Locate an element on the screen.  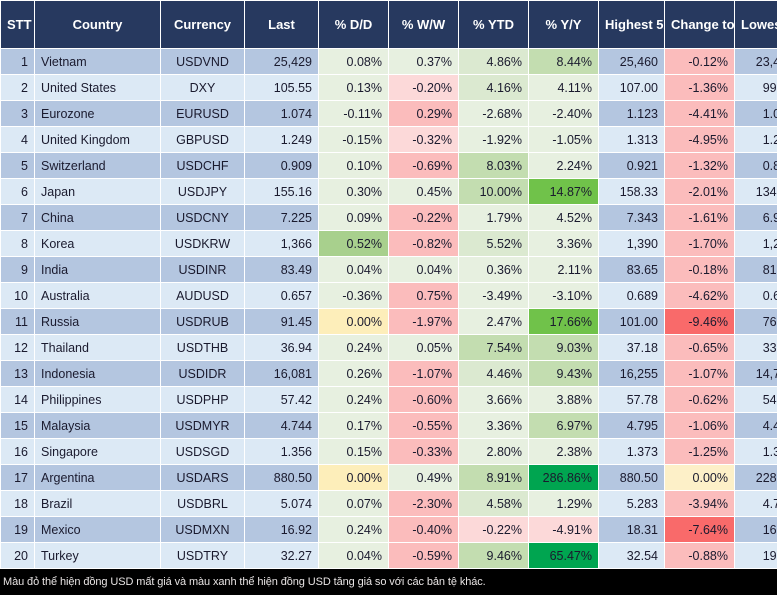
column-header-last: Last is located at coordinates (281, 24).